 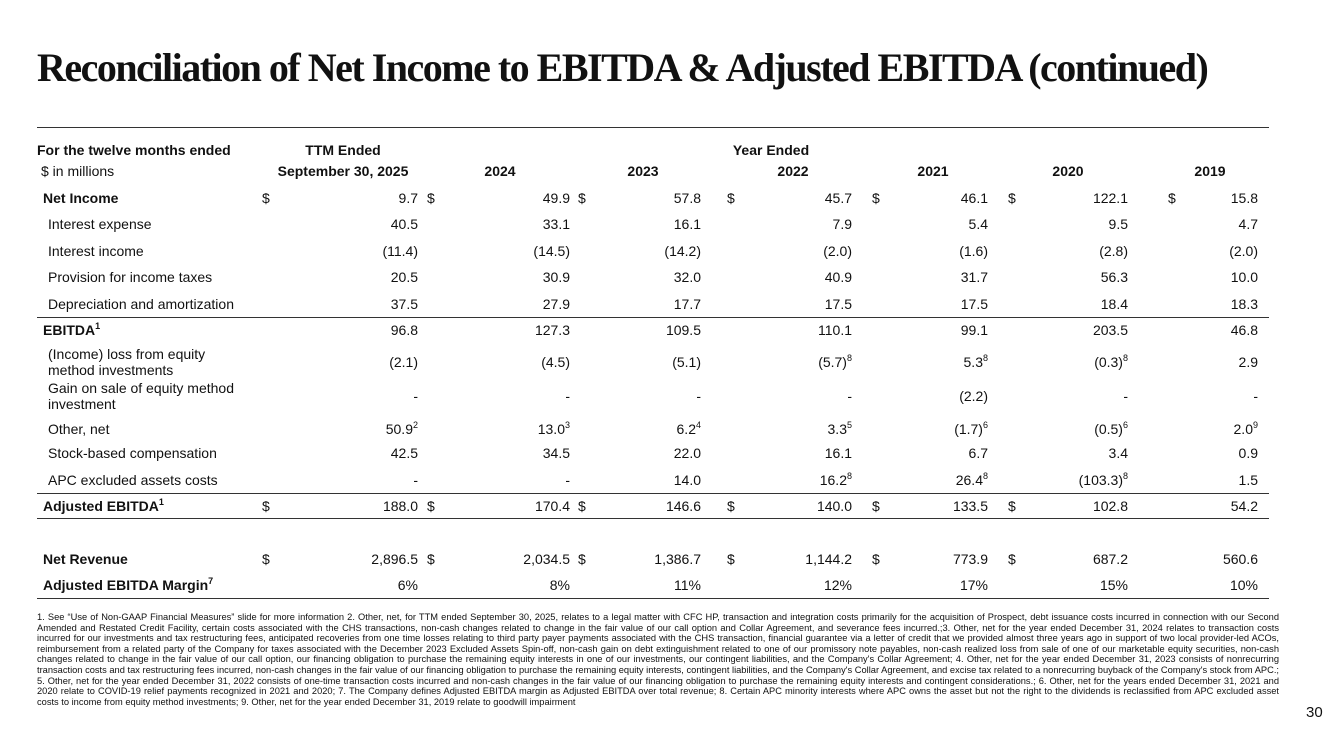 I want to click on cell-value: 99.1, so click(x=974, y=330).